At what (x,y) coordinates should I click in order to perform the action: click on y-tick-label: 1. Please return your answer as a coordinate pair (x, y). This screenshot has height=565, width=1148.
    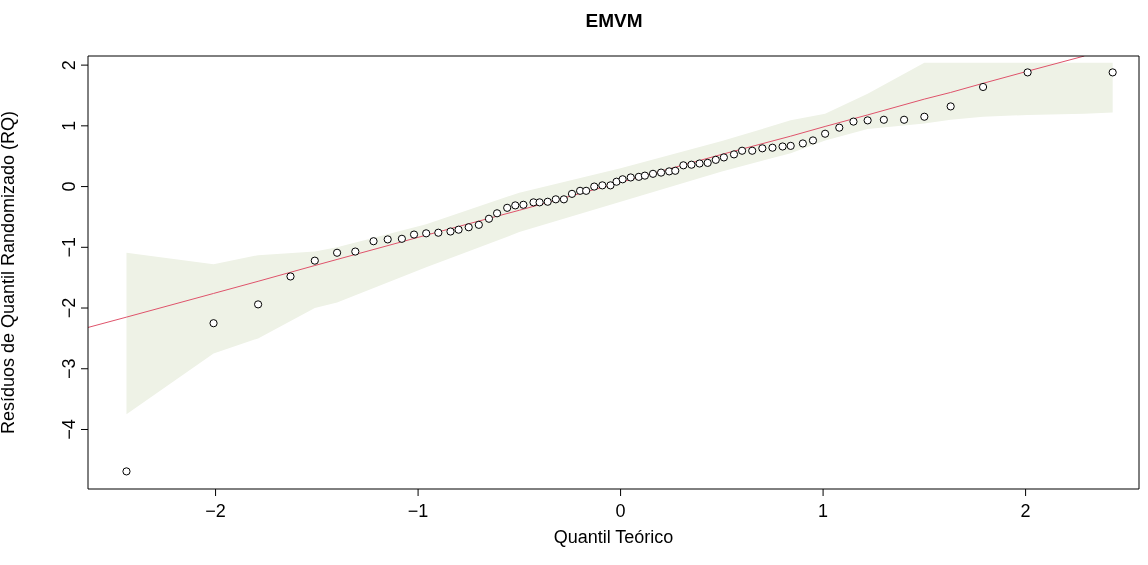
    Looking at the image, I should click on (69, 125).